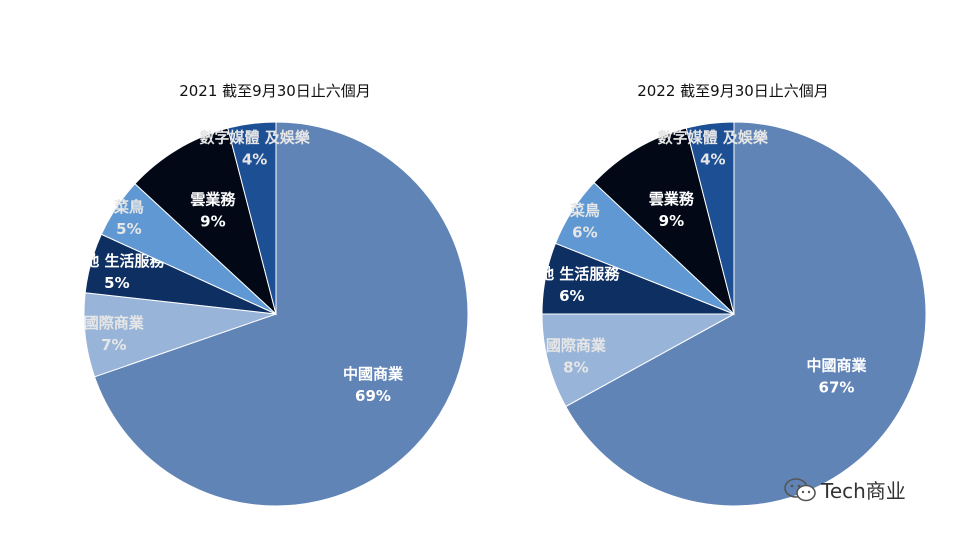 The image size is (964, 534). What do you see at coordinates (733, 91) in the screenshot?
I see `chart-title: 2022 截至9月30日止六個月` at bounding box center [733, 91].